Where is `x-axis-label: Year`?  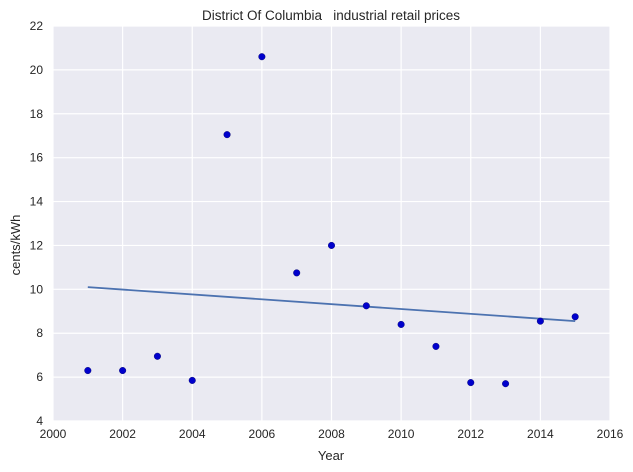 x-axis-label: Year is located at coordinates (331, 455).